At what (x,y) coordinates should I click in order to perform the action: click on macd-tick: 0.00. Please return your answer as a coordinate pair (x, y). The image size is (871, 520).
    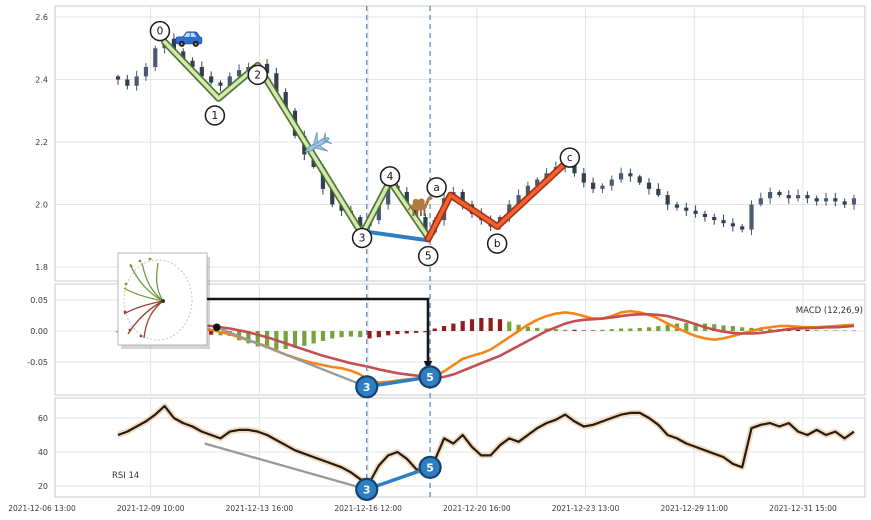
    Looking at the image, I should click on (39, 331).